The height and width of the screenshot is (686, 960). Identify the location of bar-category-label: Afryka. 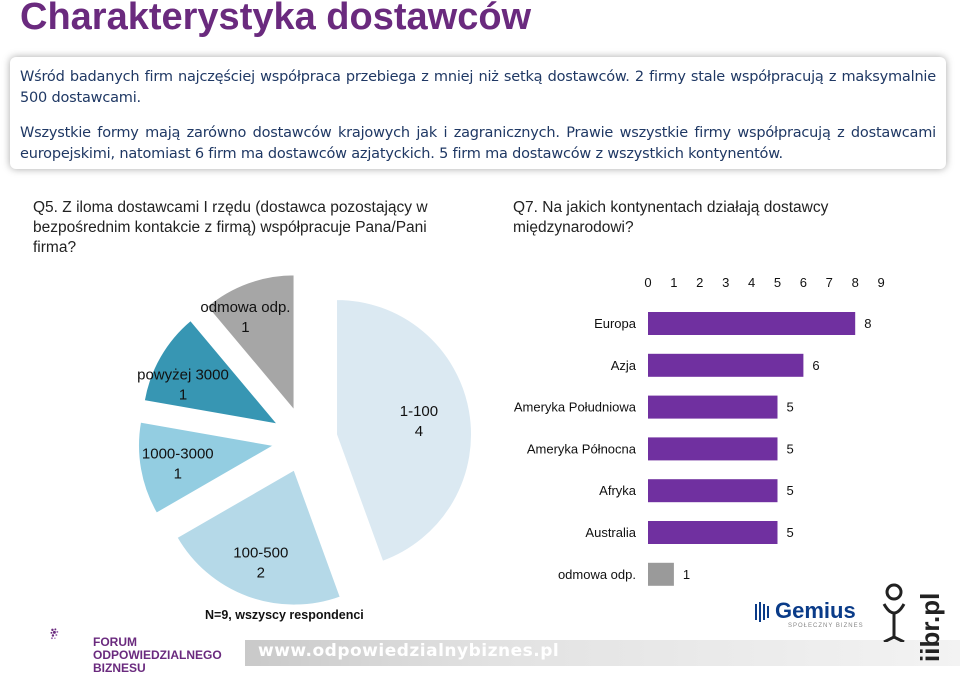
(618, 490).